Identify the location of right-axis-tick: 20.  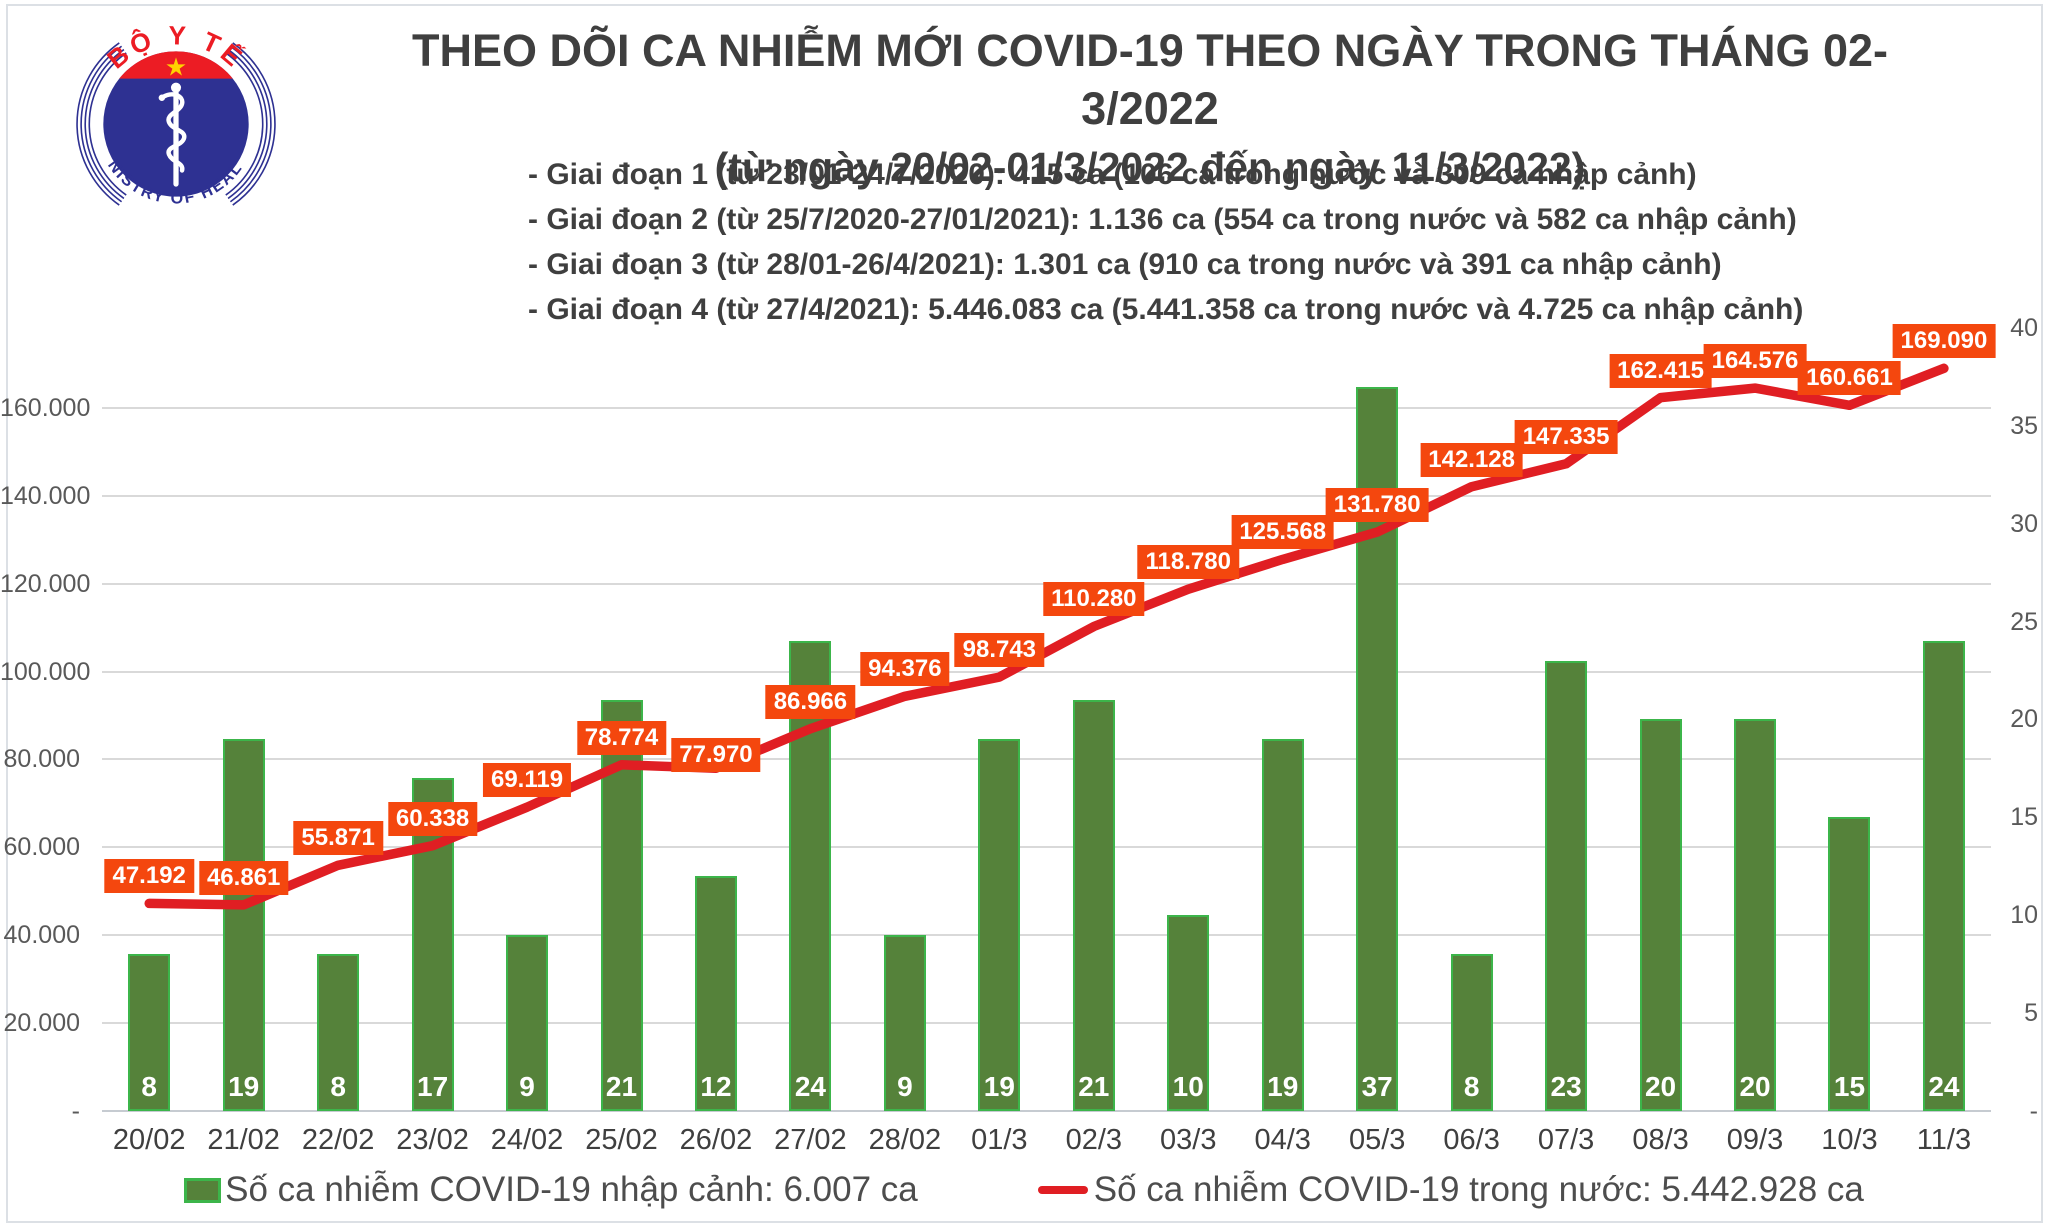
(2024, 719).